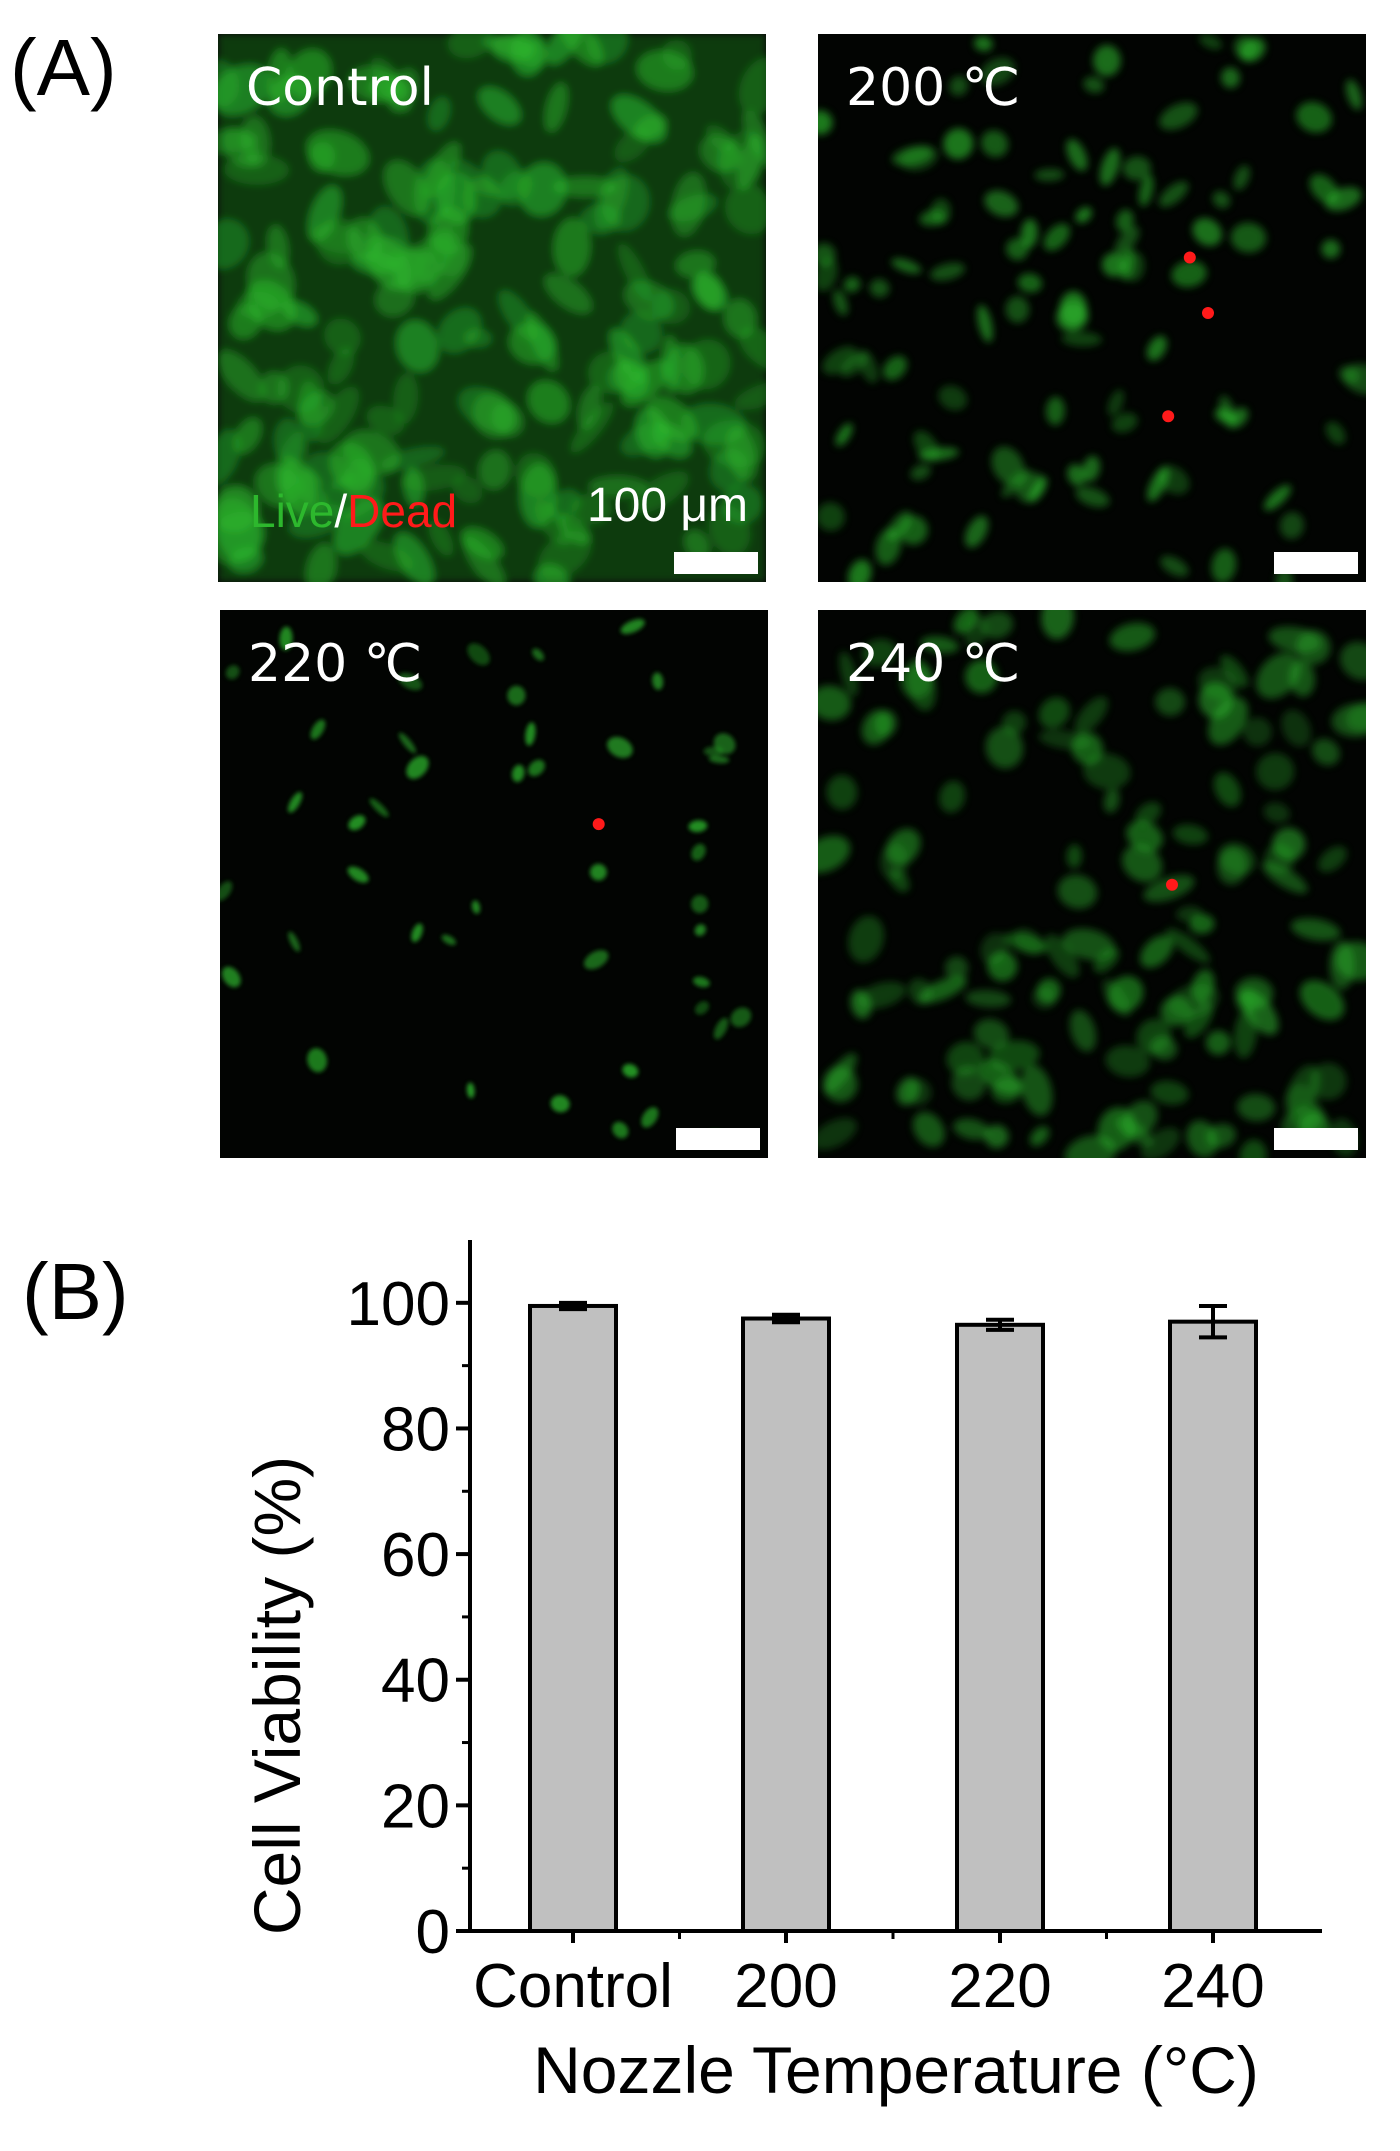  I want to click on x-tick-label: Control, so click(573, 1986).